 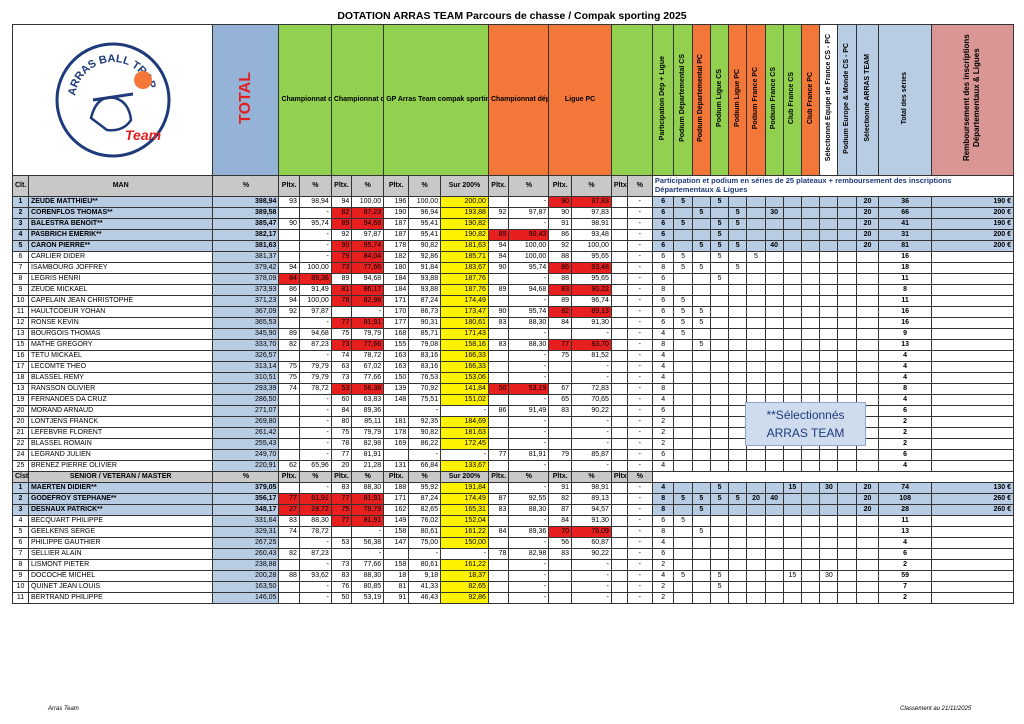 What do you see at coordinates (246, 301) in the screenshot?
I see `table-cell: 371,23` at bounding box center [246, 301].